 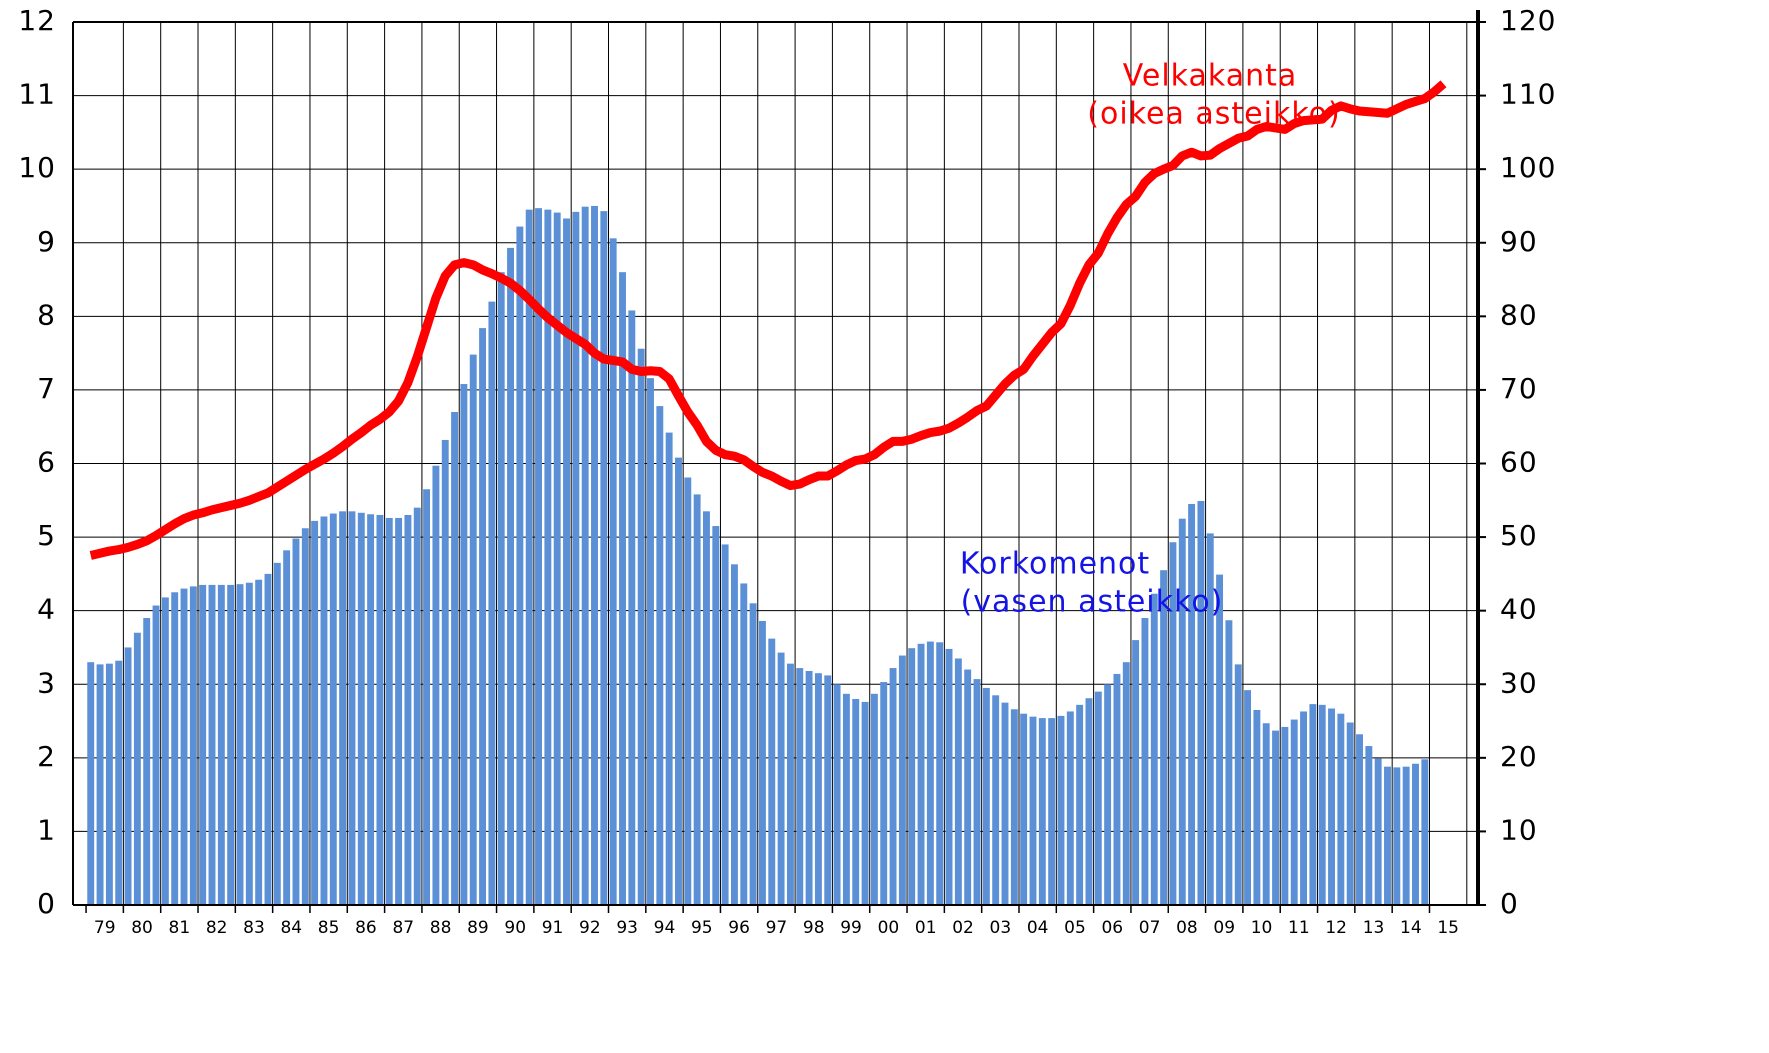 What do you see at coordinates (1519, 829) in the screenshot?
I see `y2-tick-label: 10` at bounding box center [1519, 829].